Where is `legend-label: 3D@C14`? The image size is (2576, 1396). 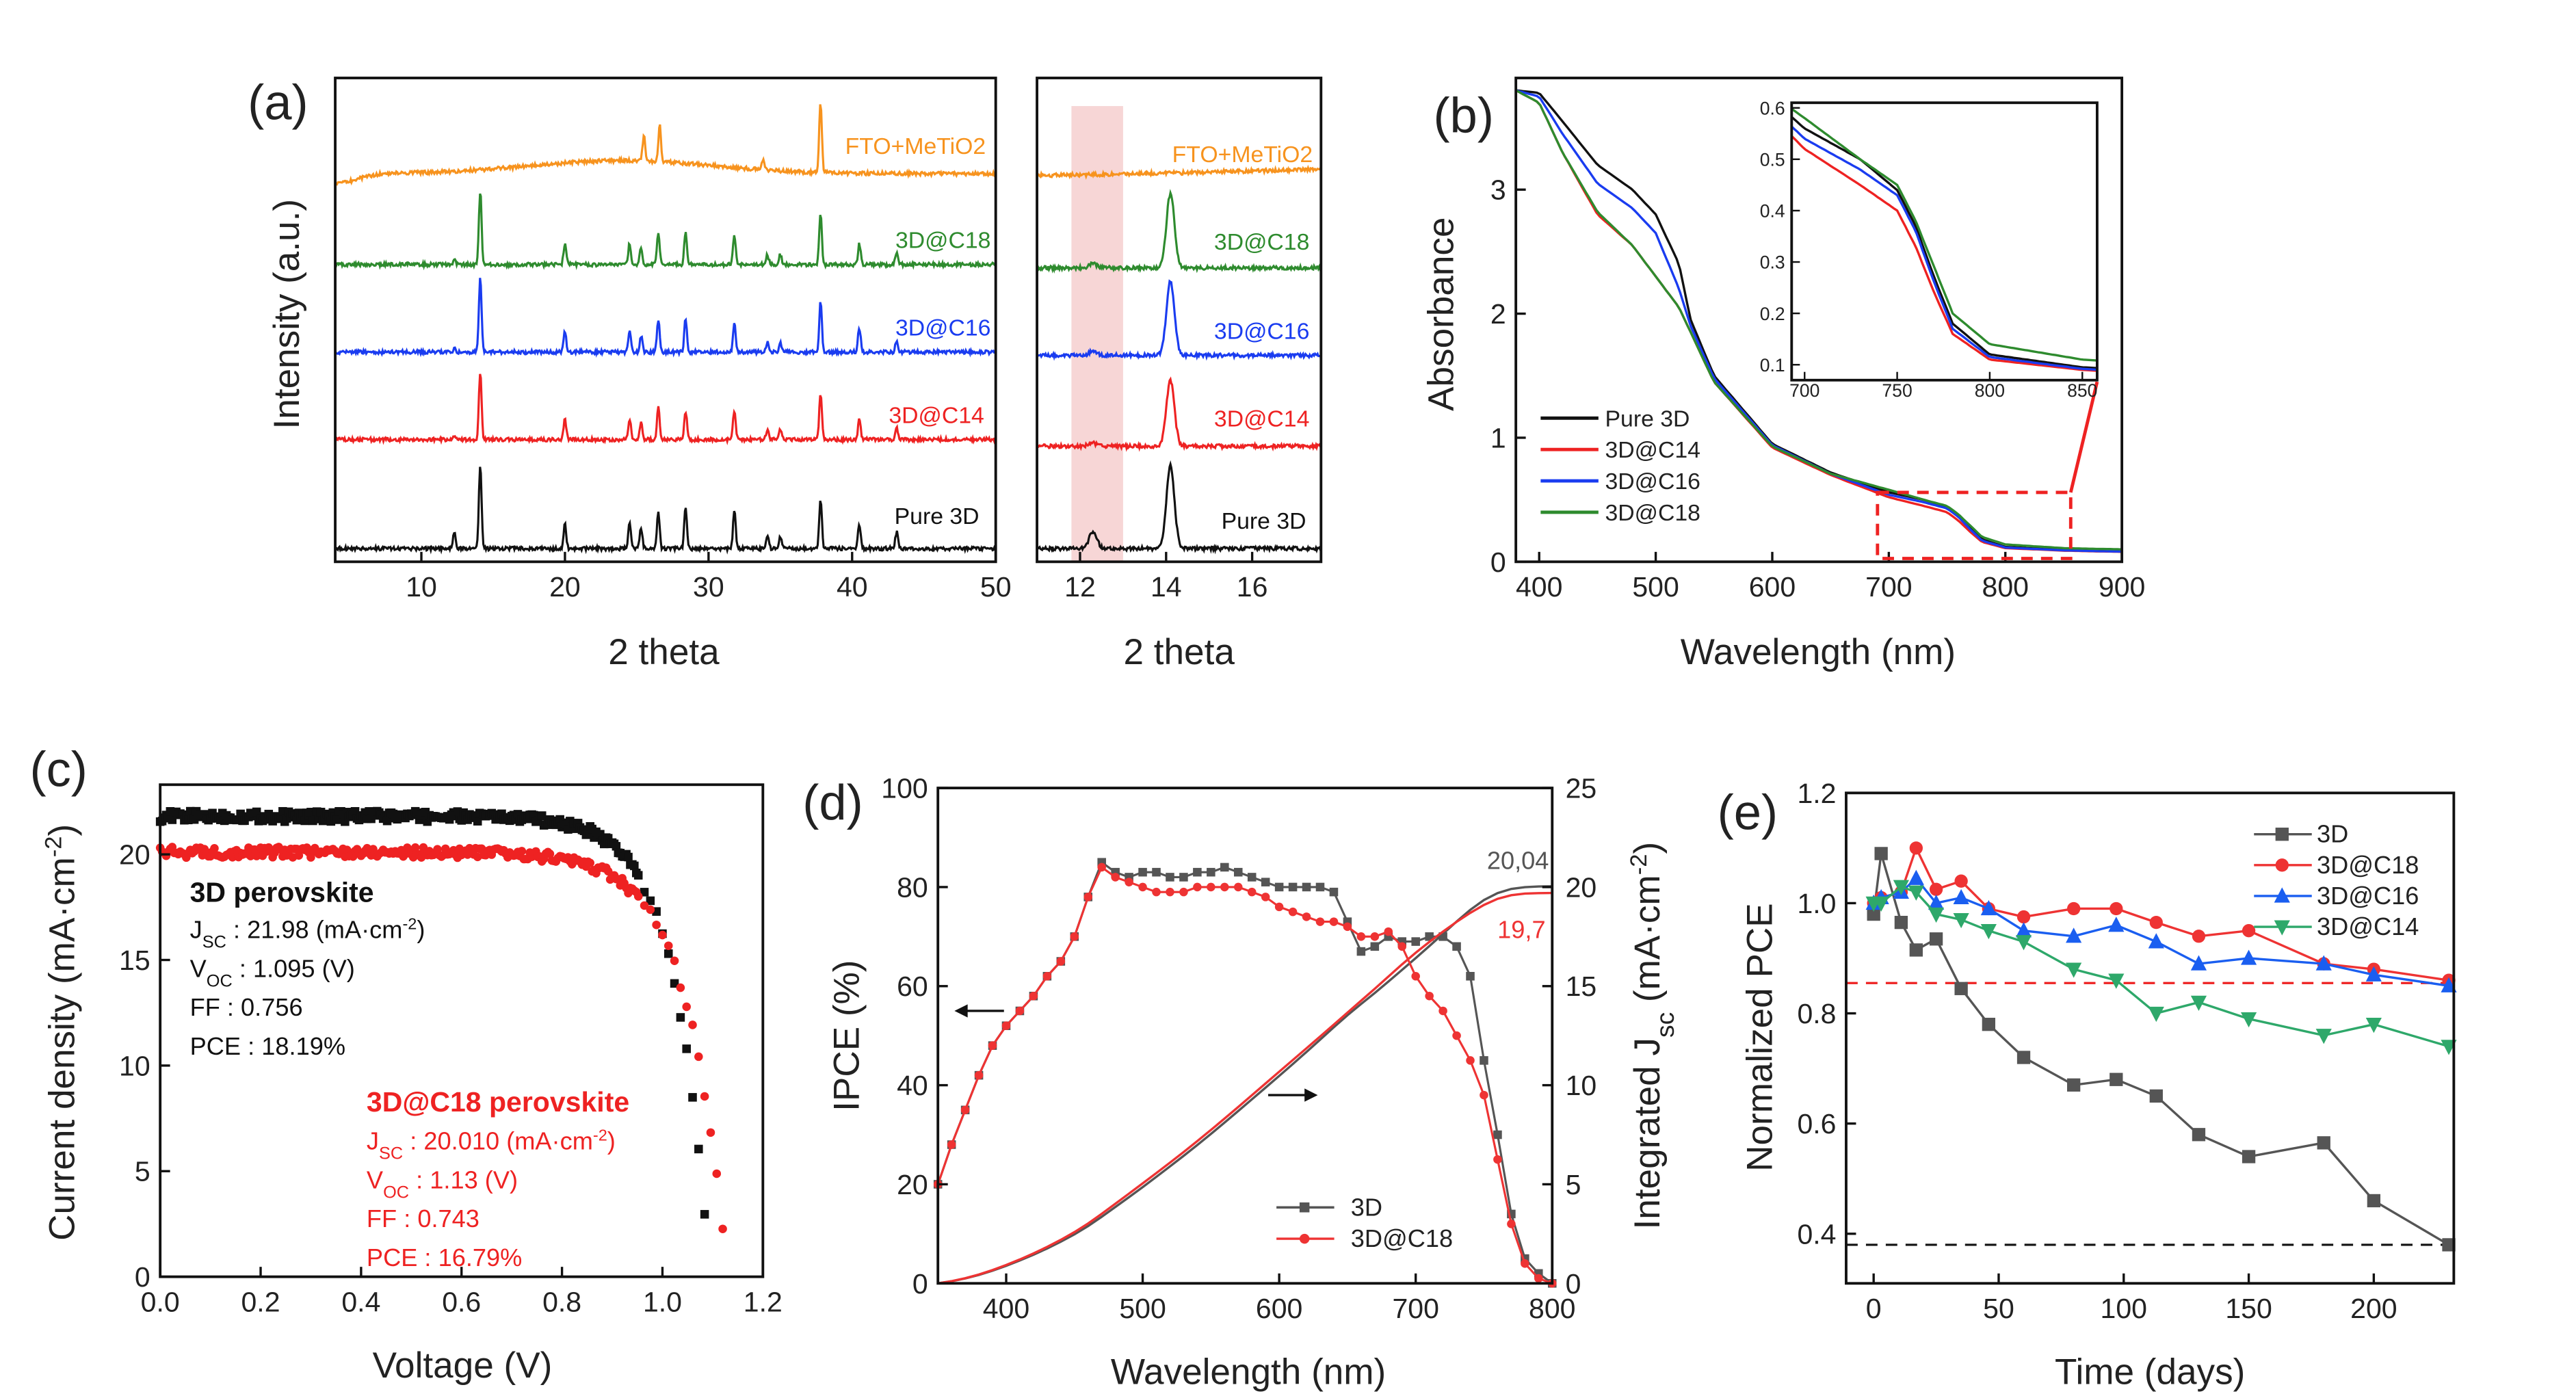
legend-label: 3D@C14 is located at coordinates (1652, 450).